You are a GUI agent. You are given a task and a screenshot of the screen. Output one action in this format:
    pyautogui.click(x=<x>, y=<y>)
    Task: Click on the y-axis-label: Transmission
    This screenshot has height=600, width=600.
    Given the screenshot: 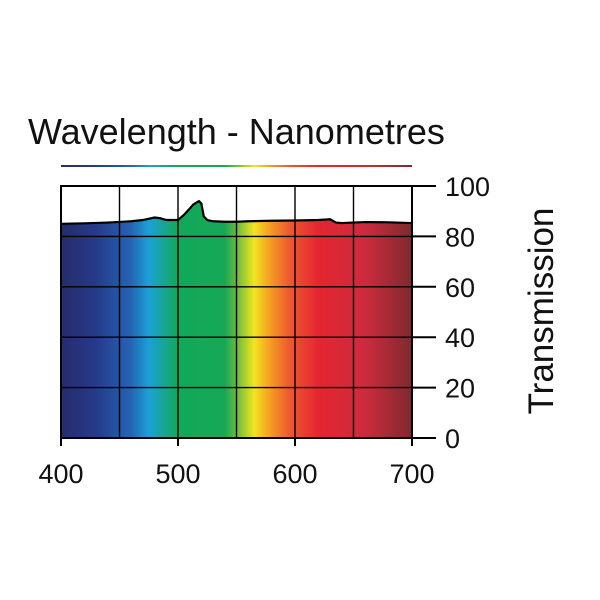 What is the action you would take?
    pyautogui.click(x=541, y=311)
    